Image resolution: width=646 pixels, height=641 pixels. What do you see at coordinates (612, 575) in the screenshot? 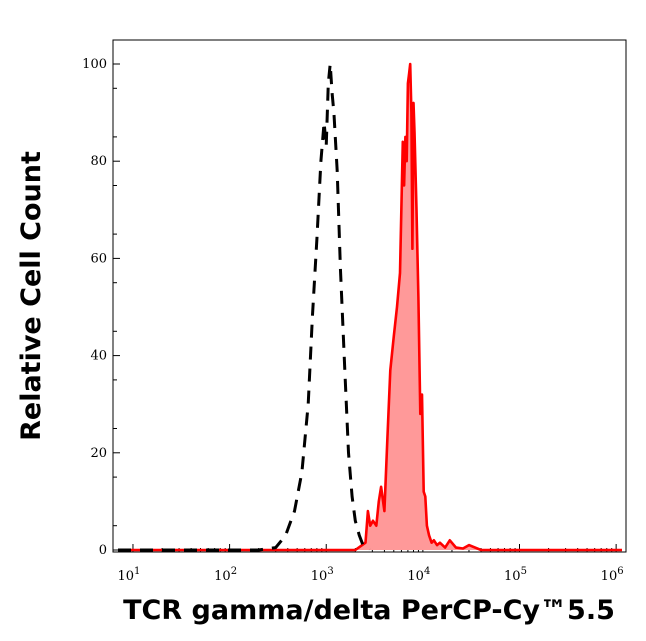
I see `x-tick-label: 10⁶` at bounding box center [612, 575].